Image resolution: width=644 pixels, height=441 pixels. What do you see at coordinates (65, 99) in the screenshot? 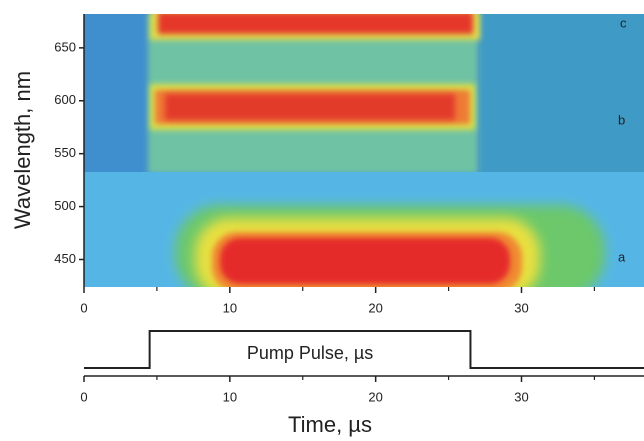
I see `y-tick-label: 600` at bounding box center [65, 99].